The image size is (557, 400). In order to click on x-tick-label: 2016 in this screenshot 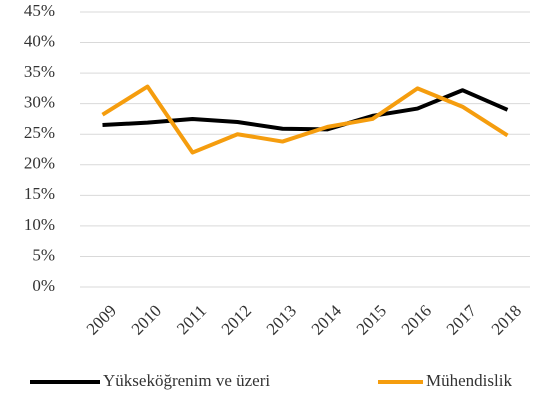, I will do `click(416, 319)`.